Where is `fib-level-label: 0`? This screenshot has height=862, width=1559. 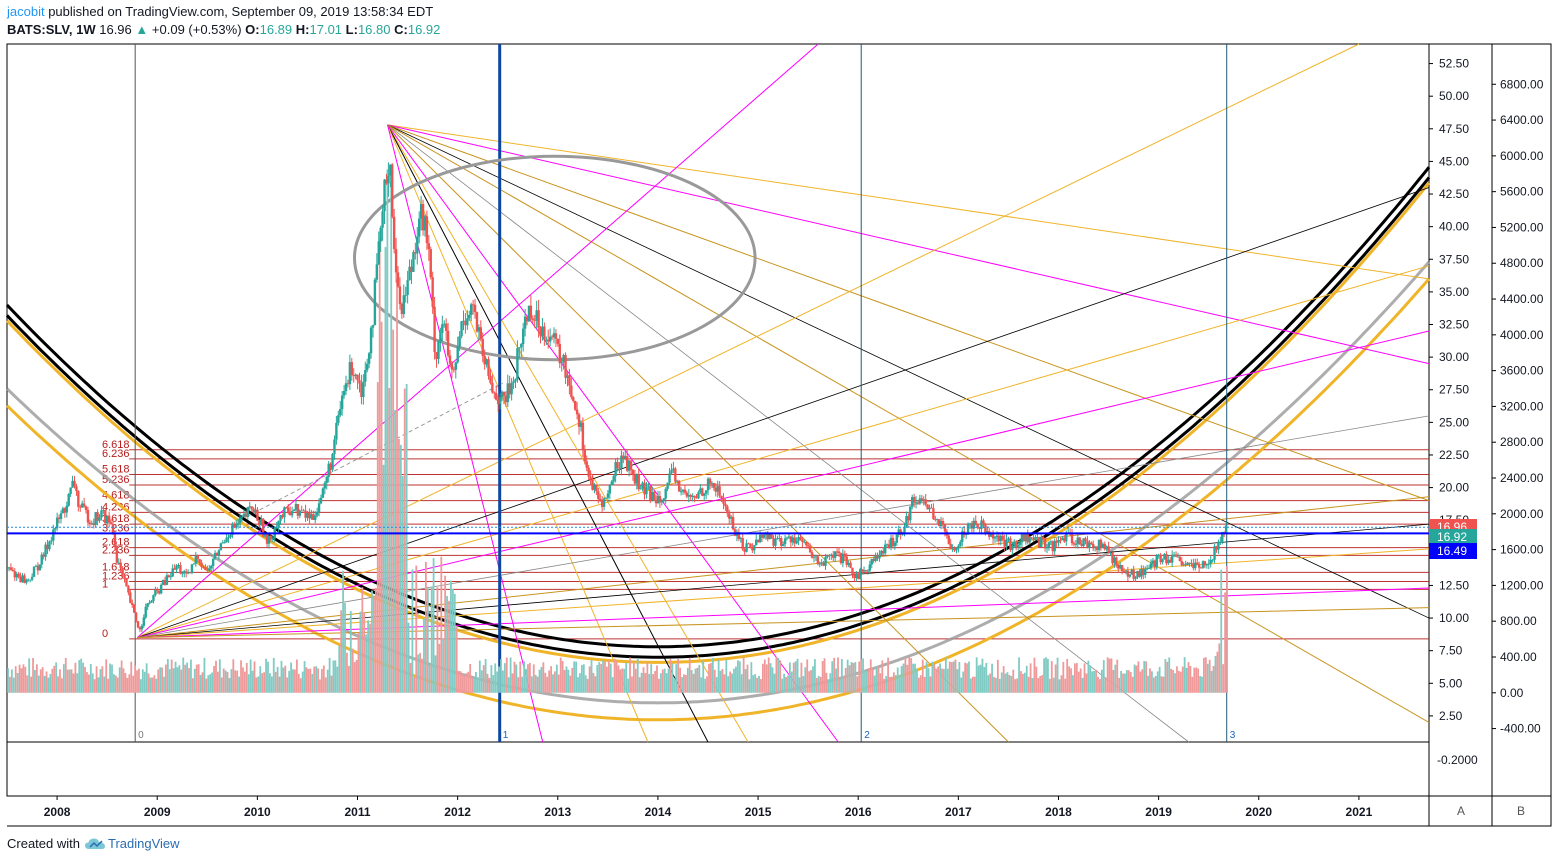
fib-level-label: 0 is located at coordinates (105, 634).